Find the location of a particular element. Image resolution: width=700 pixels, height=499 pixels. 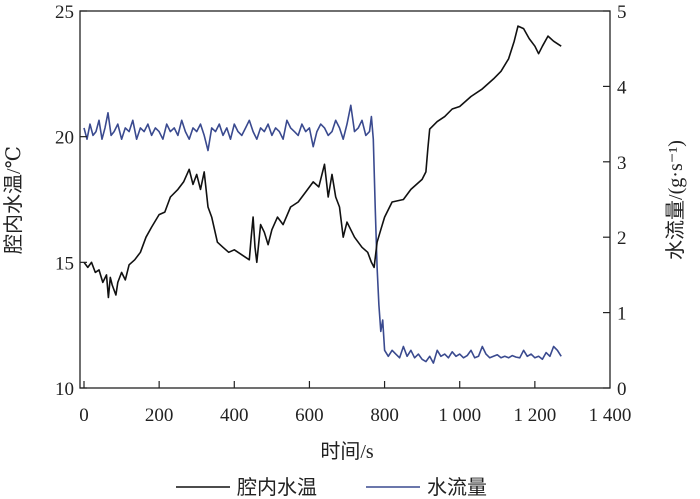

x-tick-label: 600 is located at coordinates (309, 415).